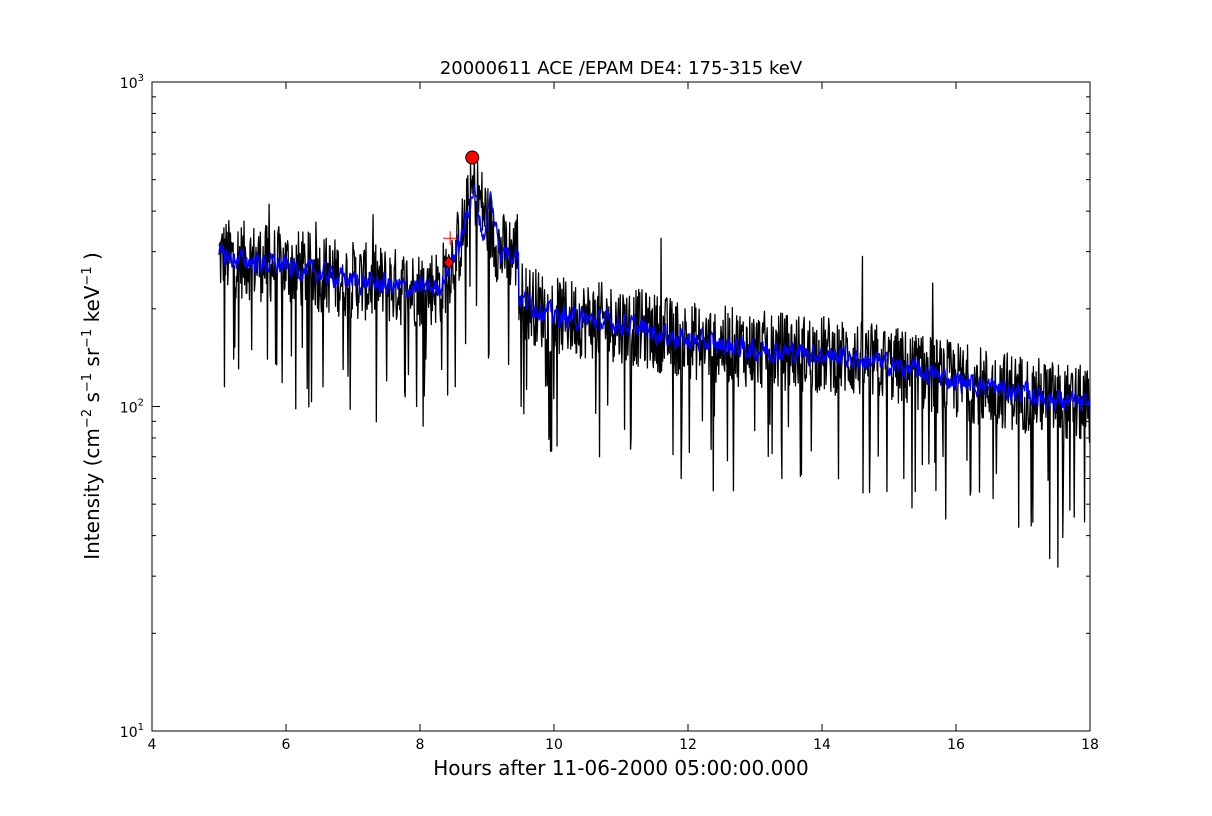 The width and height of the screenshot is (1212, 816). I want to click on x-tick-label: 6, so click(286, 745).